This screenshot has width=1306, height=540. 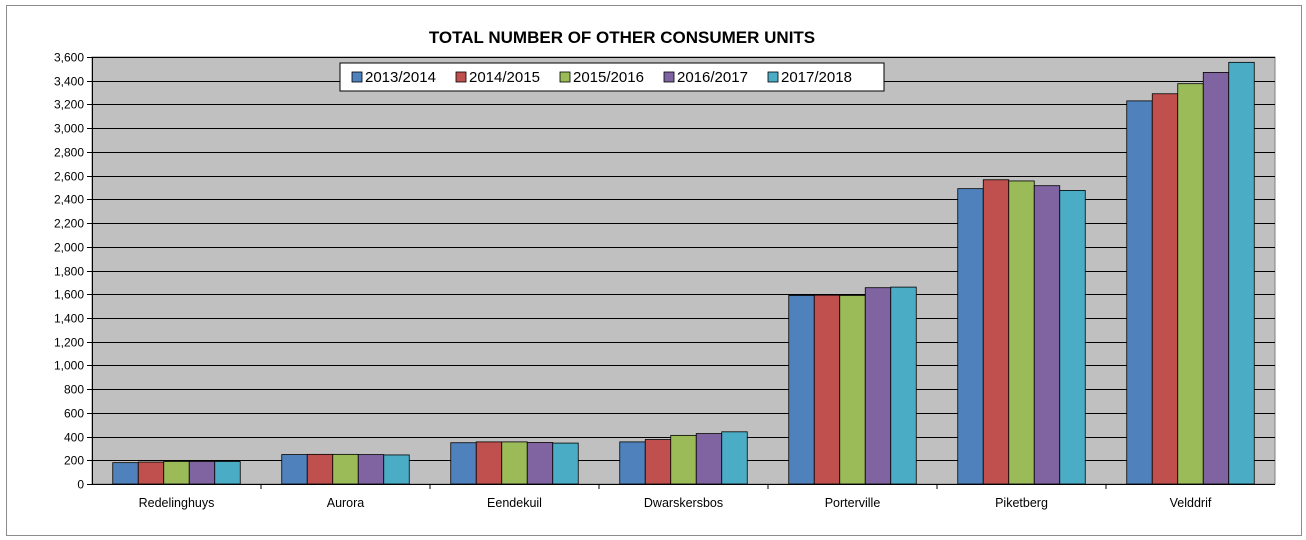 I want to click on legend-label: 2014/2015, so click(x=504, y=77).